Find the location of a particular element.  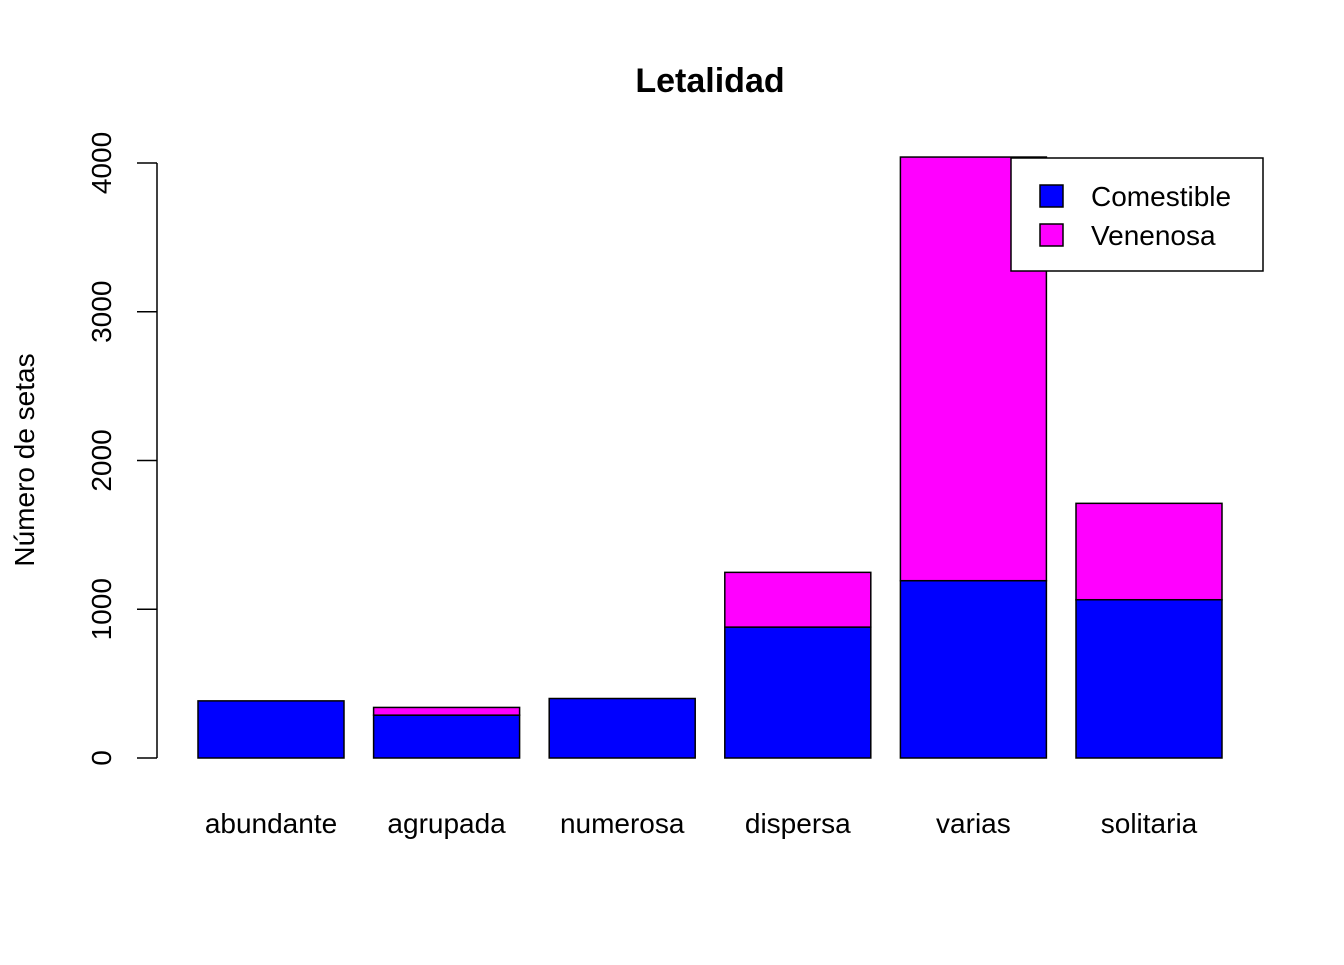

y-axis: 0 1000 2000 3000 4000 is located at coordinates (122, 449).